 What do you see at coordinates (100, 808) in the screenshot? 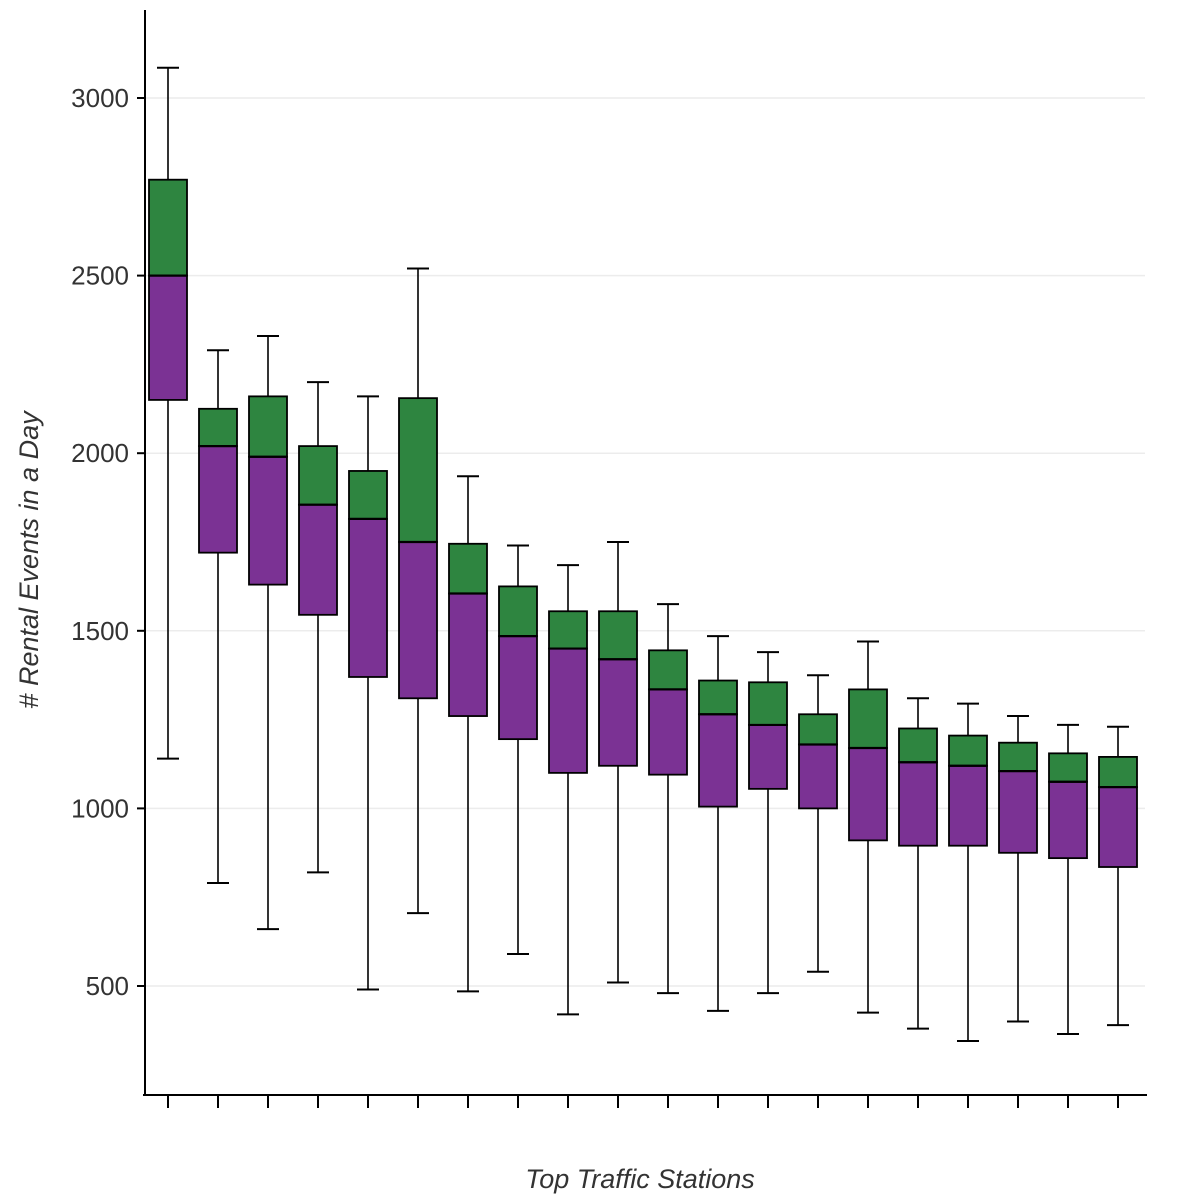
I see `y-tick-label-1000: 1000` at bounding box center [100, 808].